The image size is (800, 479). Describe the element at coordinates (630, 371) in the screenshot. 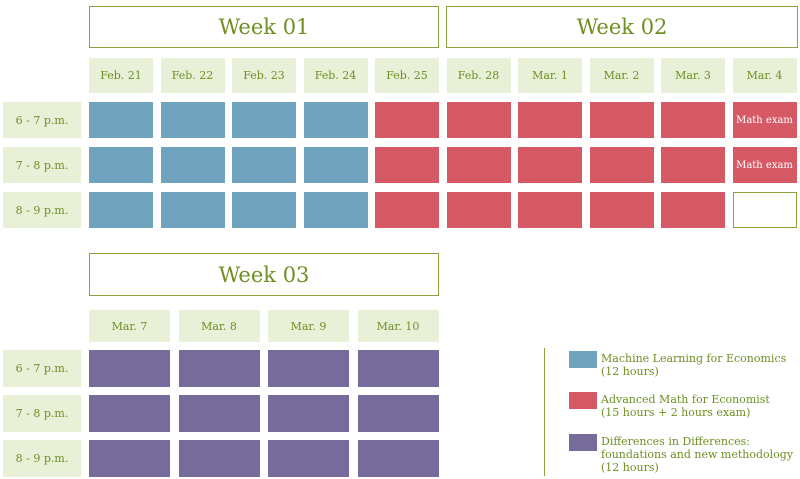

I see `legend-detail-ml: (12 hours)` at that location.